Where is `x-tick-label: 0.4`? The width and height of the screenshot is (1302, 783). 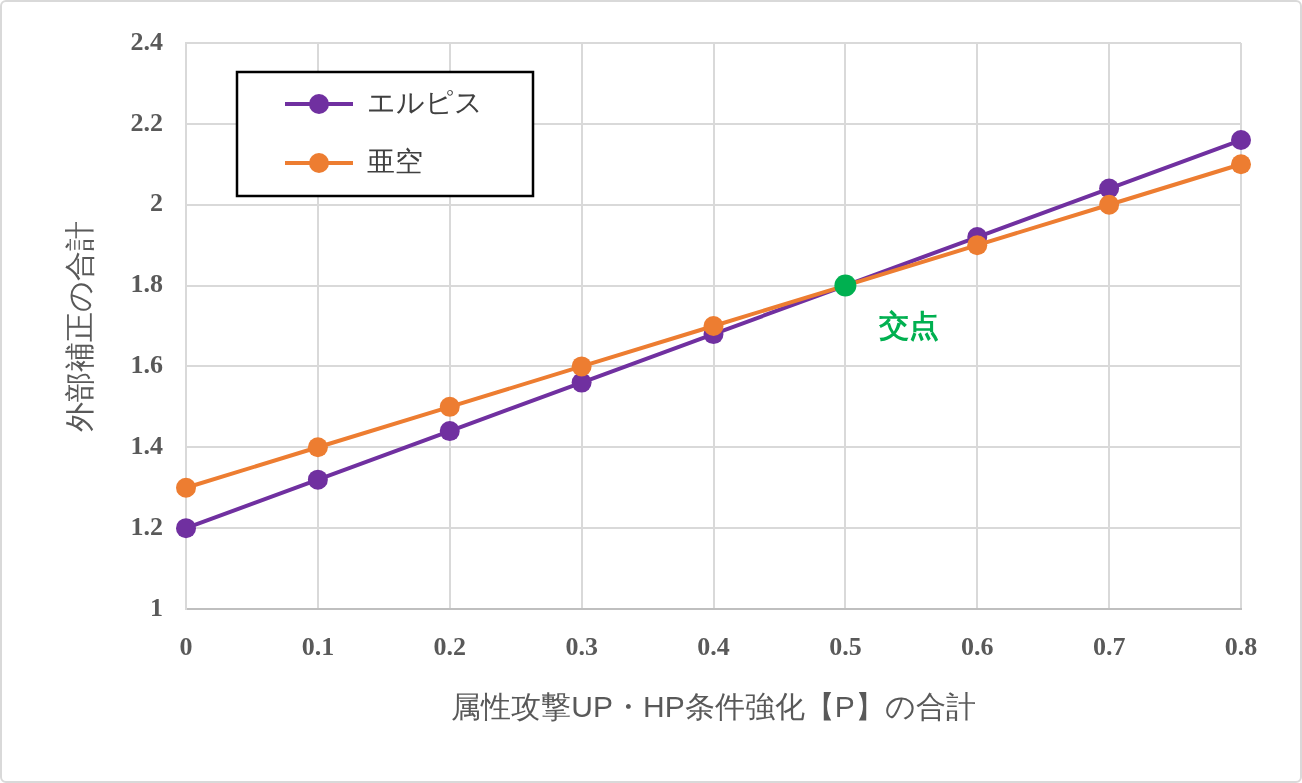
x-tick-label: 0.4 is located at coordinates (713, 647).